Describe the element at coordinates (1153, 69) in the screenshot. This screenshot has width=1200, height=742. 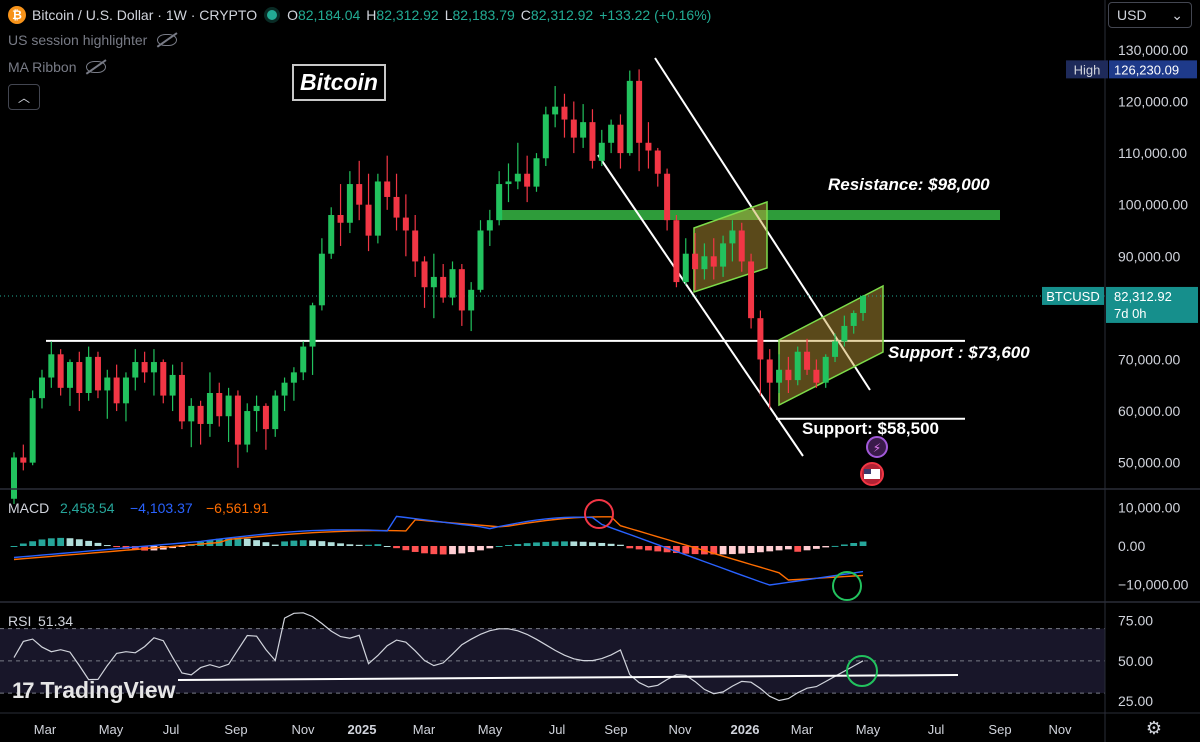
I see `high-marker-value-box` at that location.